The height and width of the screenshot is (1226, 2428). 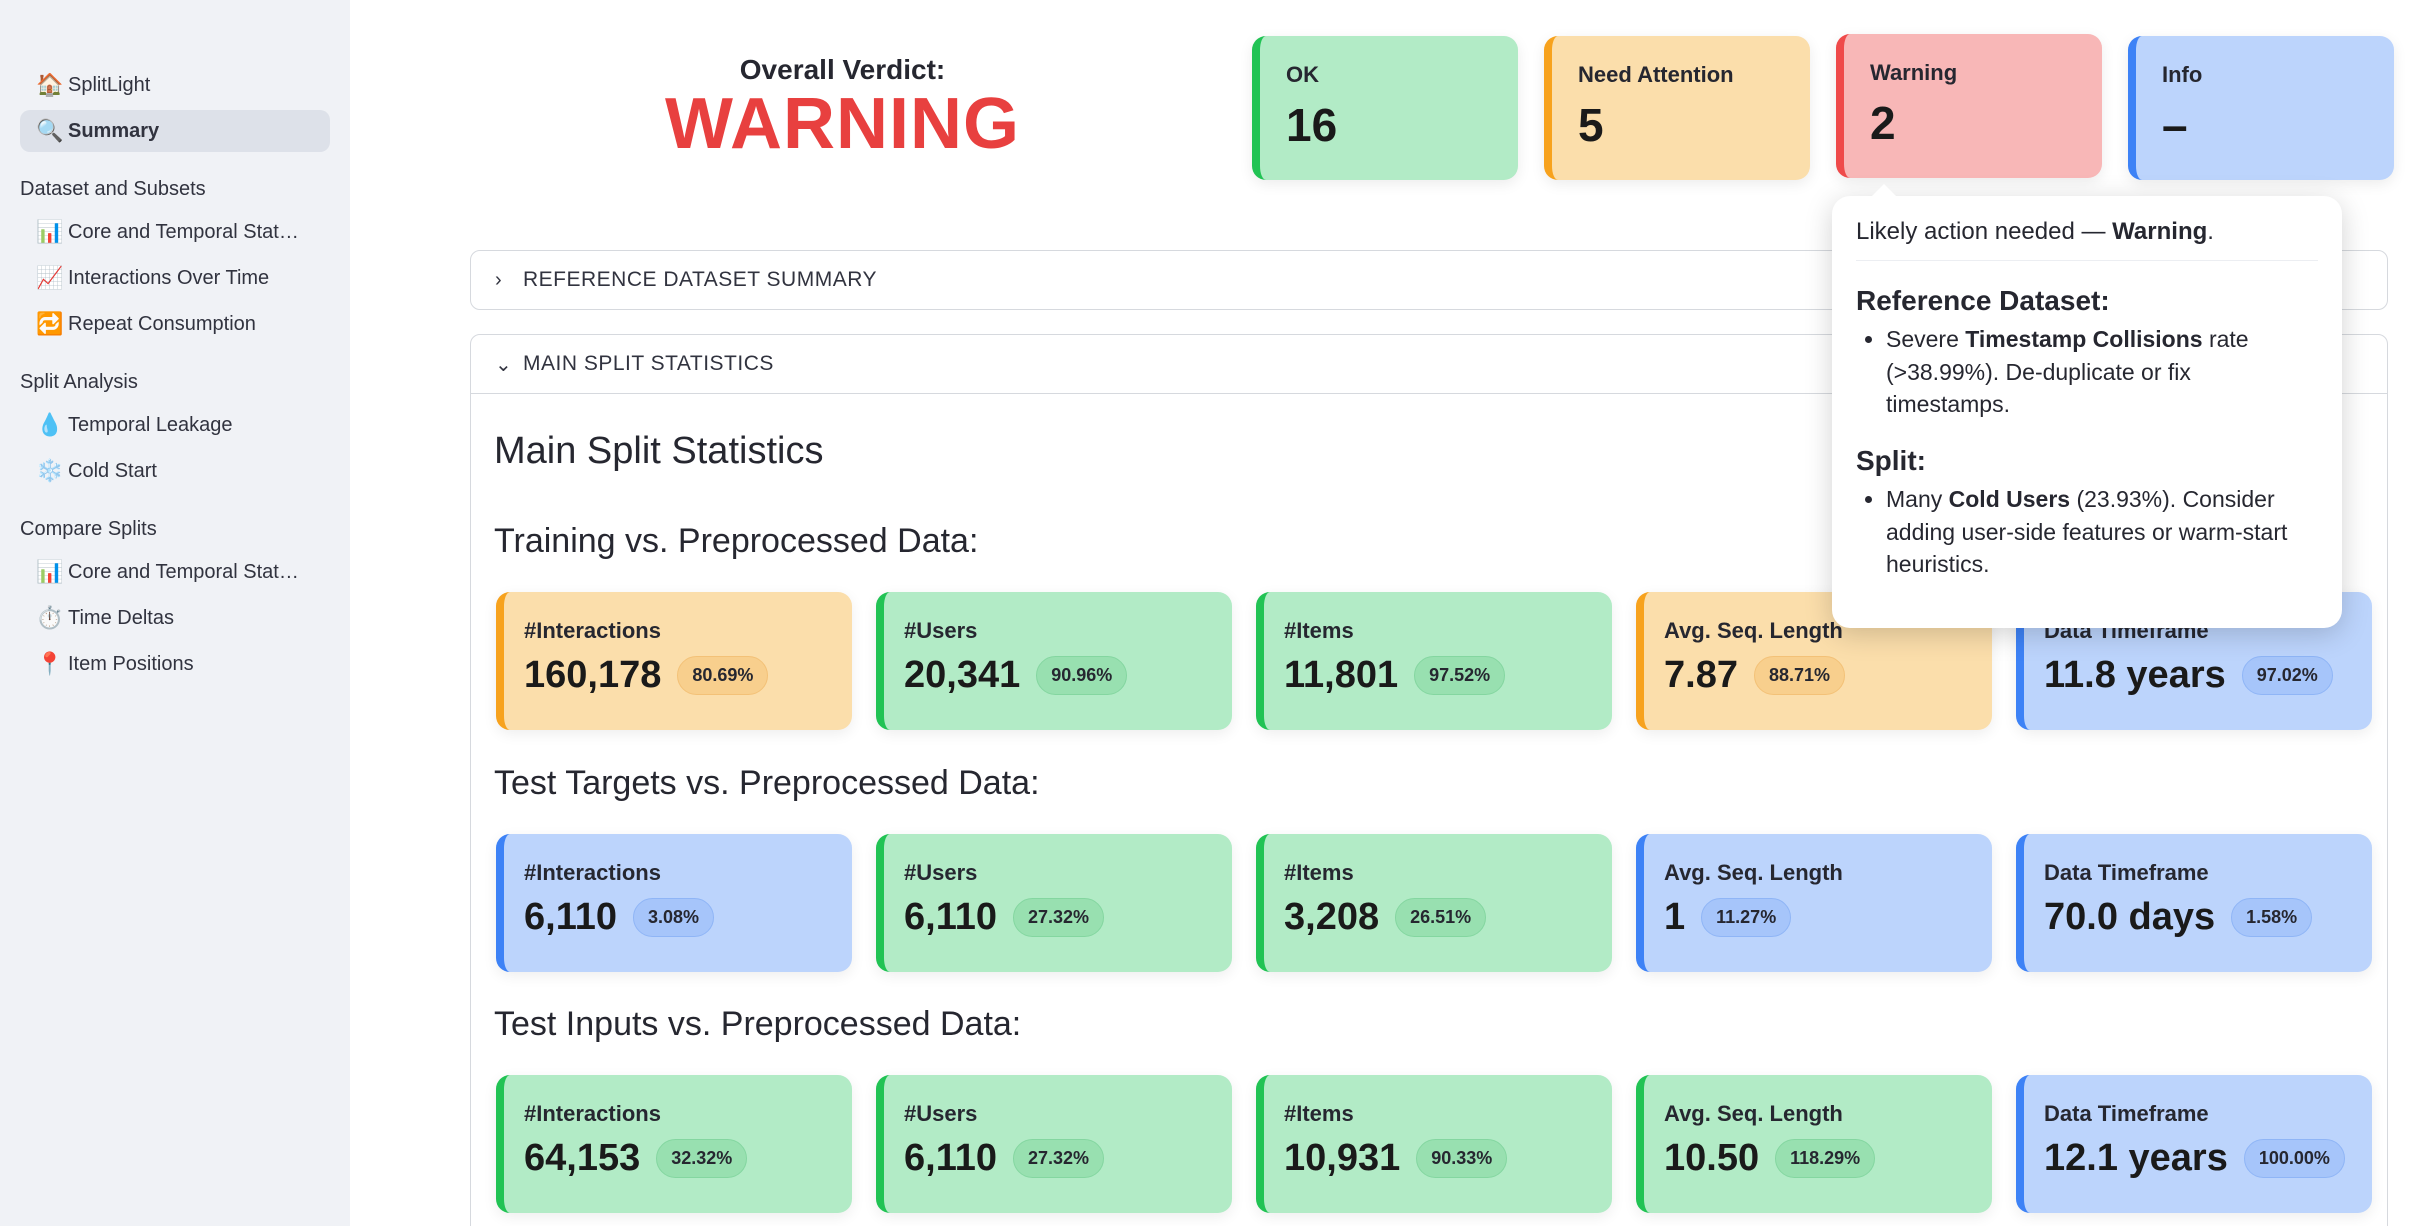 I want to click on metric-percent-badge: 100.00%, so click(x=2294, y=1158).